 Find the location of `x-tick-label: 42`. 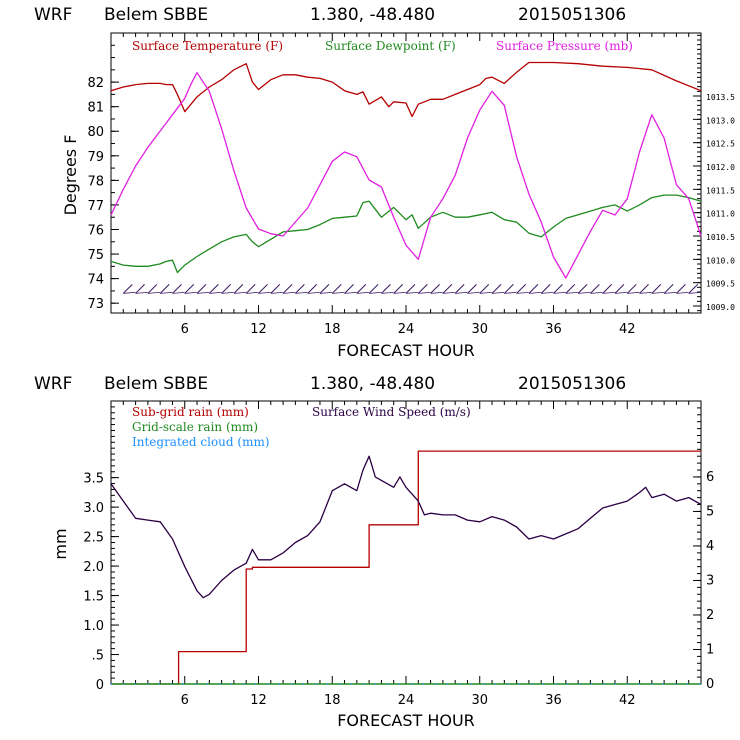

x-tick-label: 42 is located at coordinates (627, 329).